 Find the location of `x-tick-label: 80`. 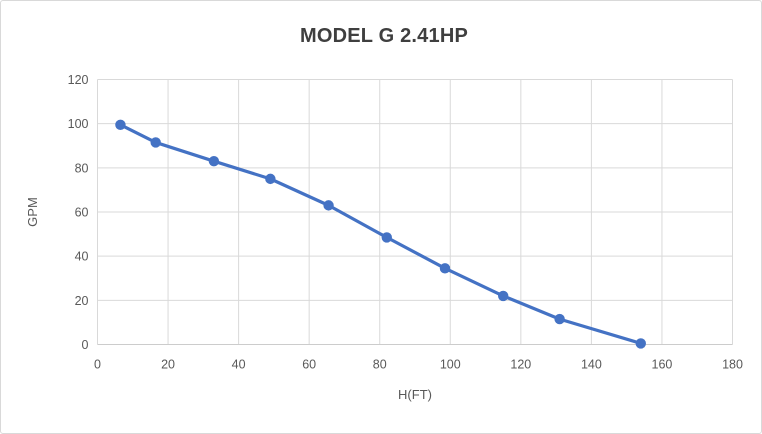

x-tick-label: 80 is located at coordinates (380, 365).